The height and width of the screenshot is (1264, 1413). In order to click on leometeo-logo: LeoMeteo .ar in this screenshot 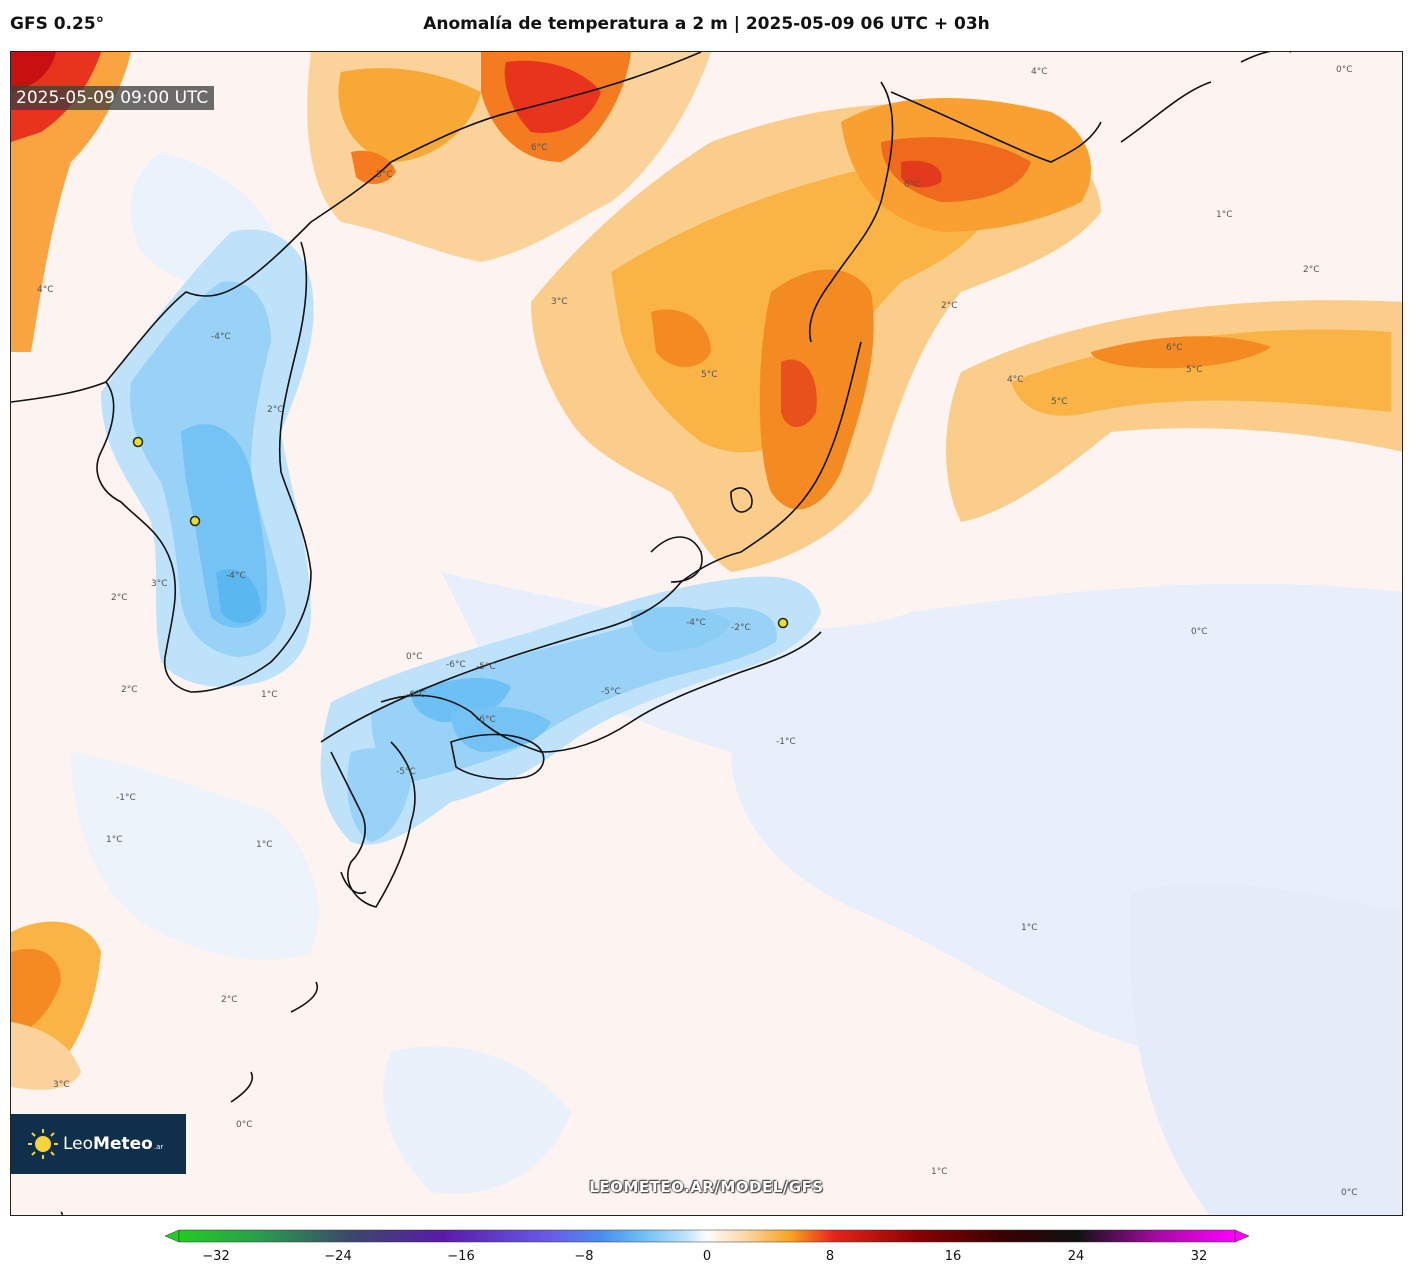, I will do `click(98, 1144)`.